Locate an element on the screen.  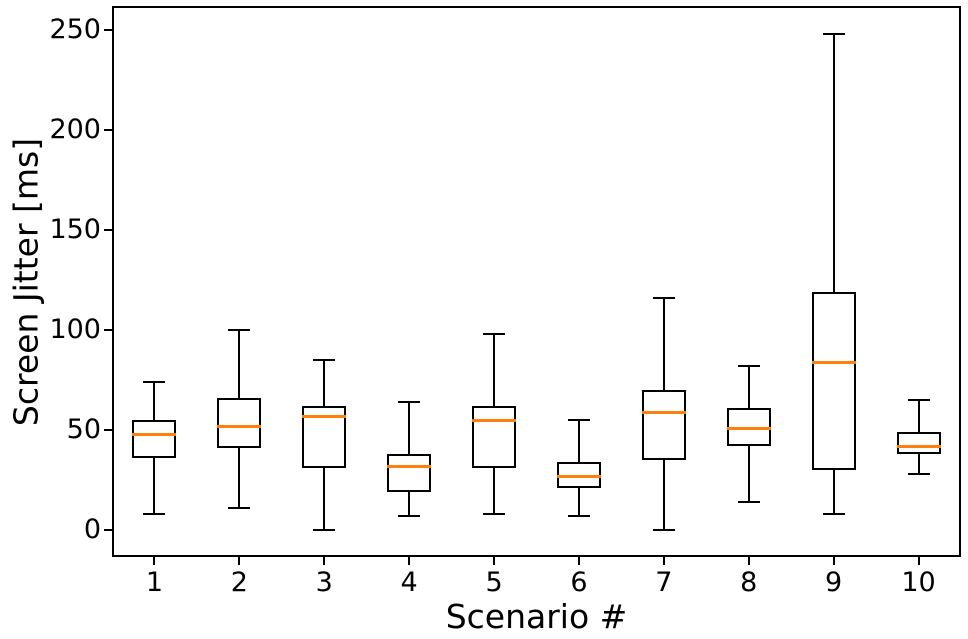
y-tick-label: 50 is located at coordinates (83, 429).